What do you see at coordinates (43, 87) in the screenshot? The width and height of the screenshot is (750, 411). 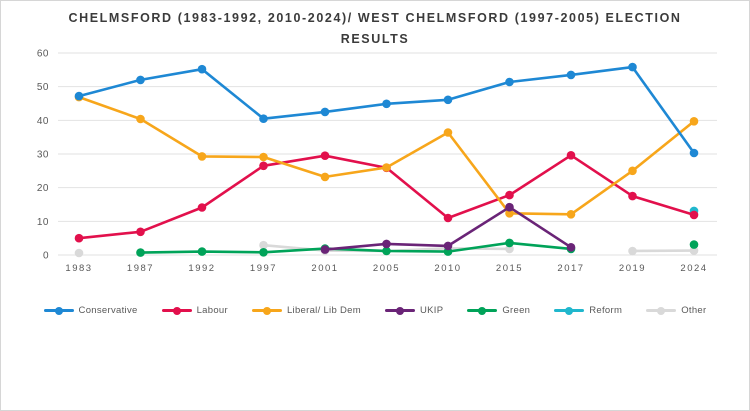 I see `y-axis-tick-50: 50` at bounding box center [43, 87].